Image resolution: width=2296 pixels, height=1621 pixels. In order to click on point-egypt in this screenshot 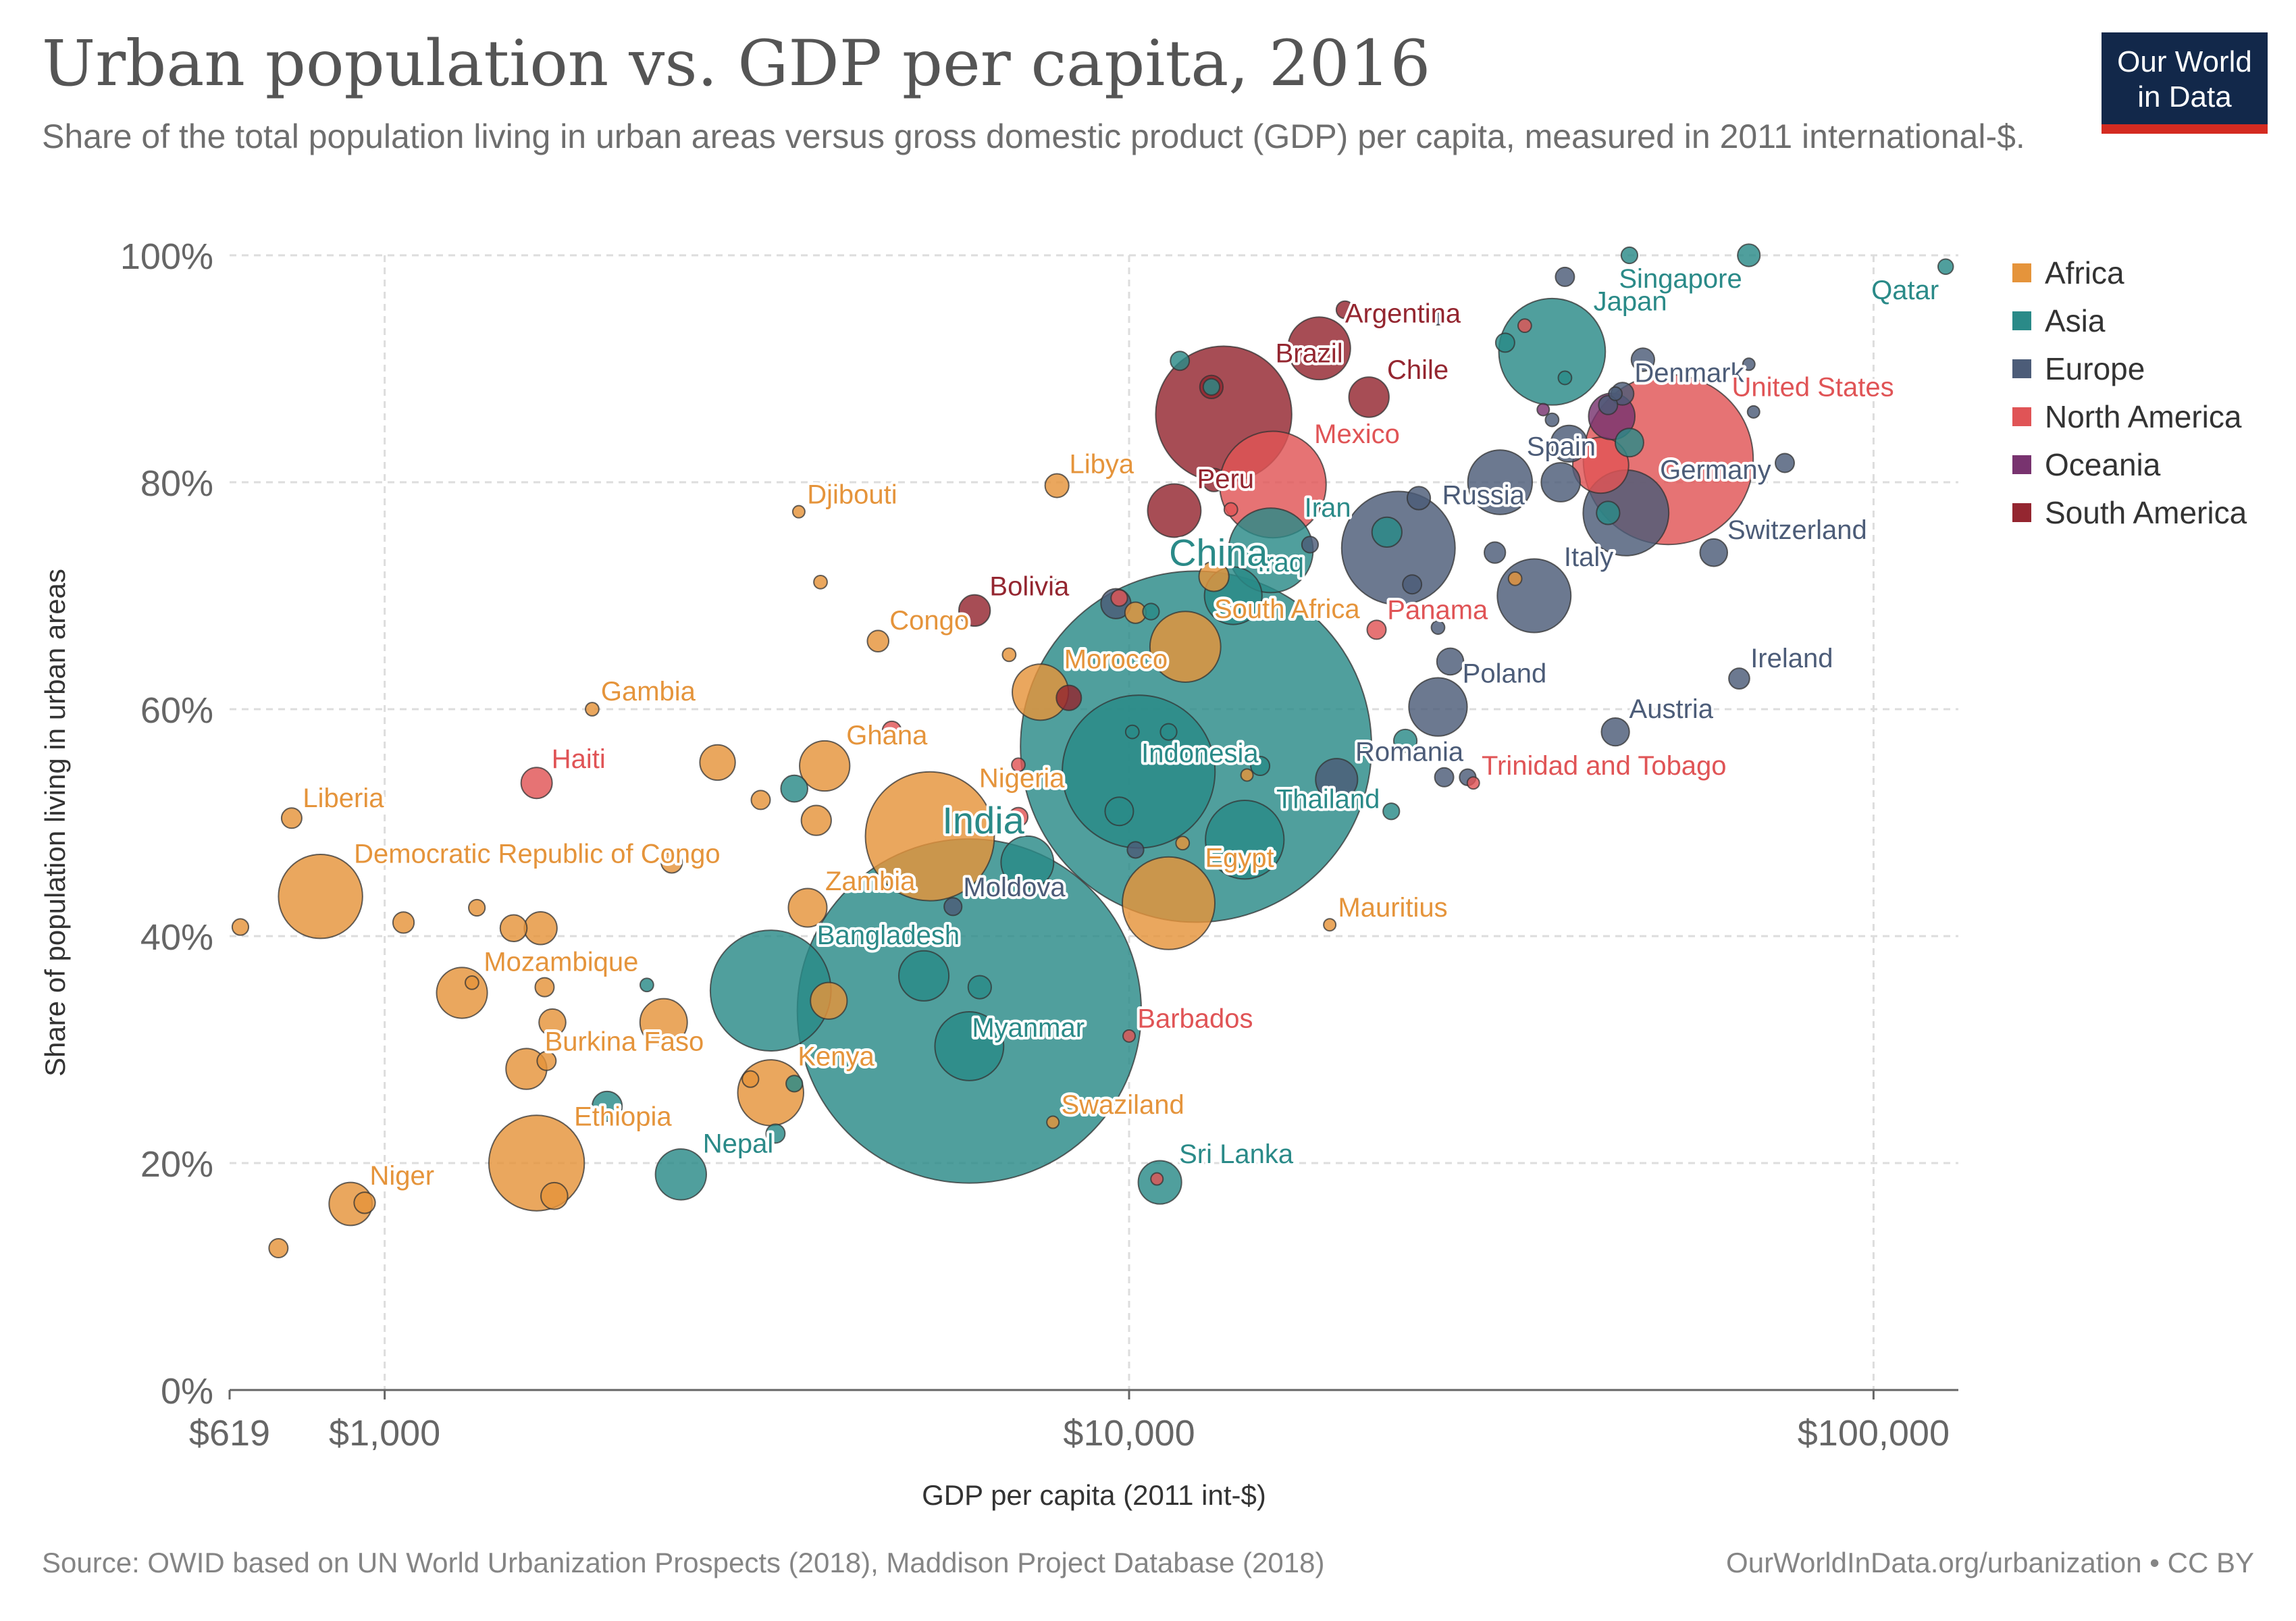, I will do `click(1169, 903)`.